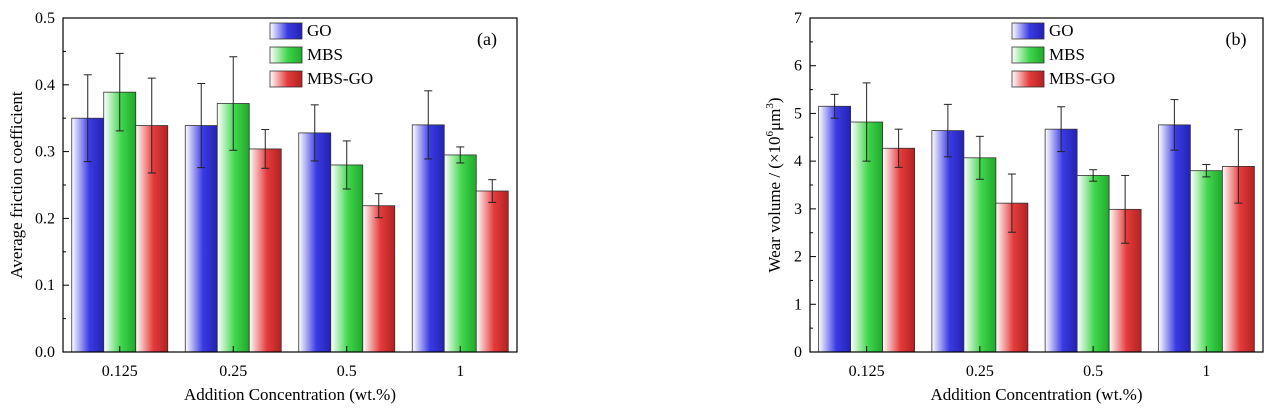 Image resolution: width=1266 pixels, height=412 pixels. Describe the element at coordinates (798, 352) in the screenshot. I see `y-tick-label: 0` at that location.